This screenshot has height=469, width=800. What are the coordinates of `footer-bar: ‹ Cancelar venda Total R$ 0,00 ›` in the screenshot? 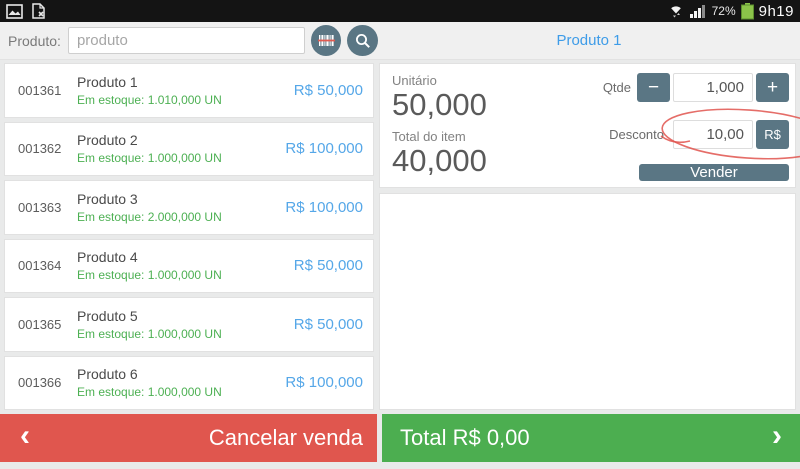 It's located at (400, 437).